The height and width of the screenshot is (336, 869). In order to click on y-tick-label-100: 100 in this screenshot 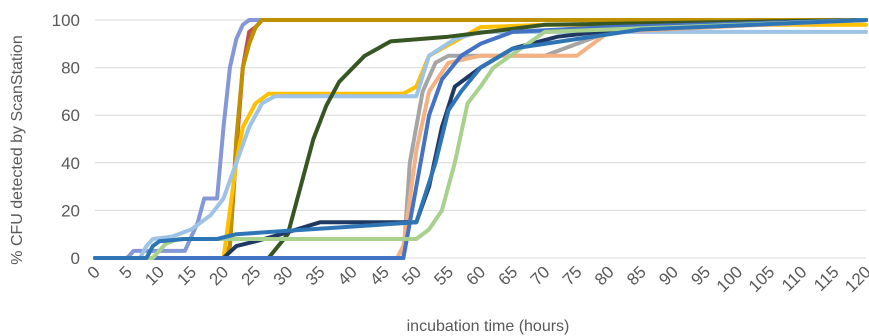, I will do `click(66, 20)`.